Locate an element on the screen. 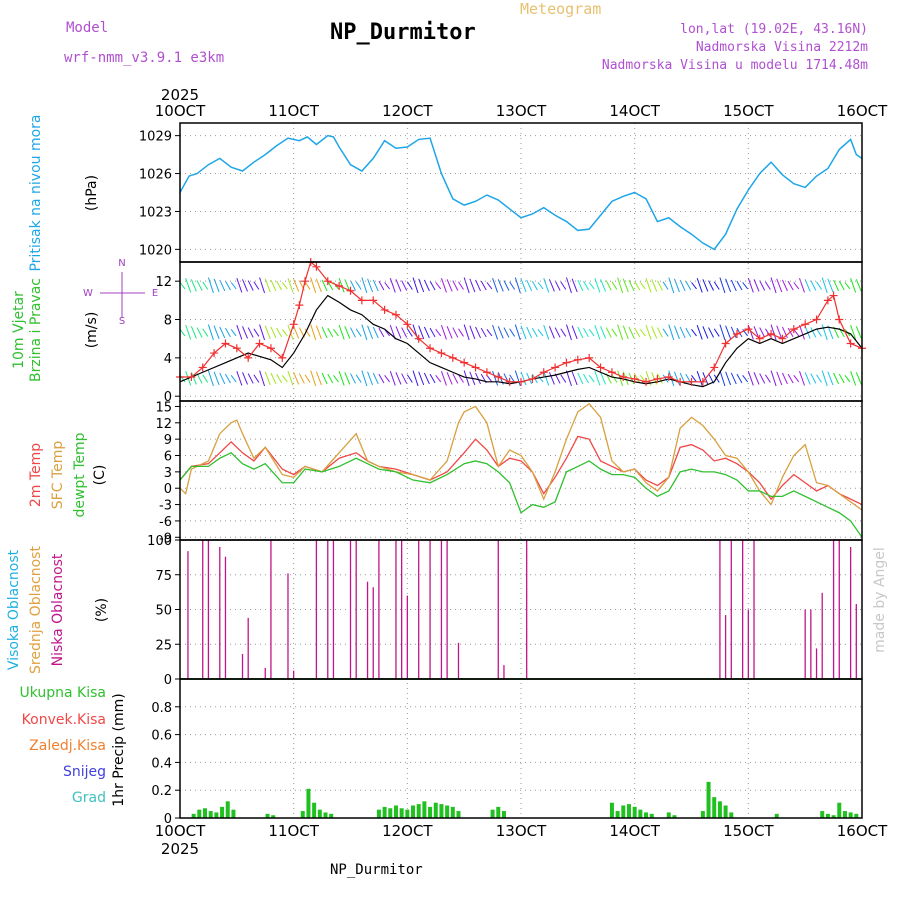  wind-title-1: 10m Vjetar is located at coordinates (19, 330).